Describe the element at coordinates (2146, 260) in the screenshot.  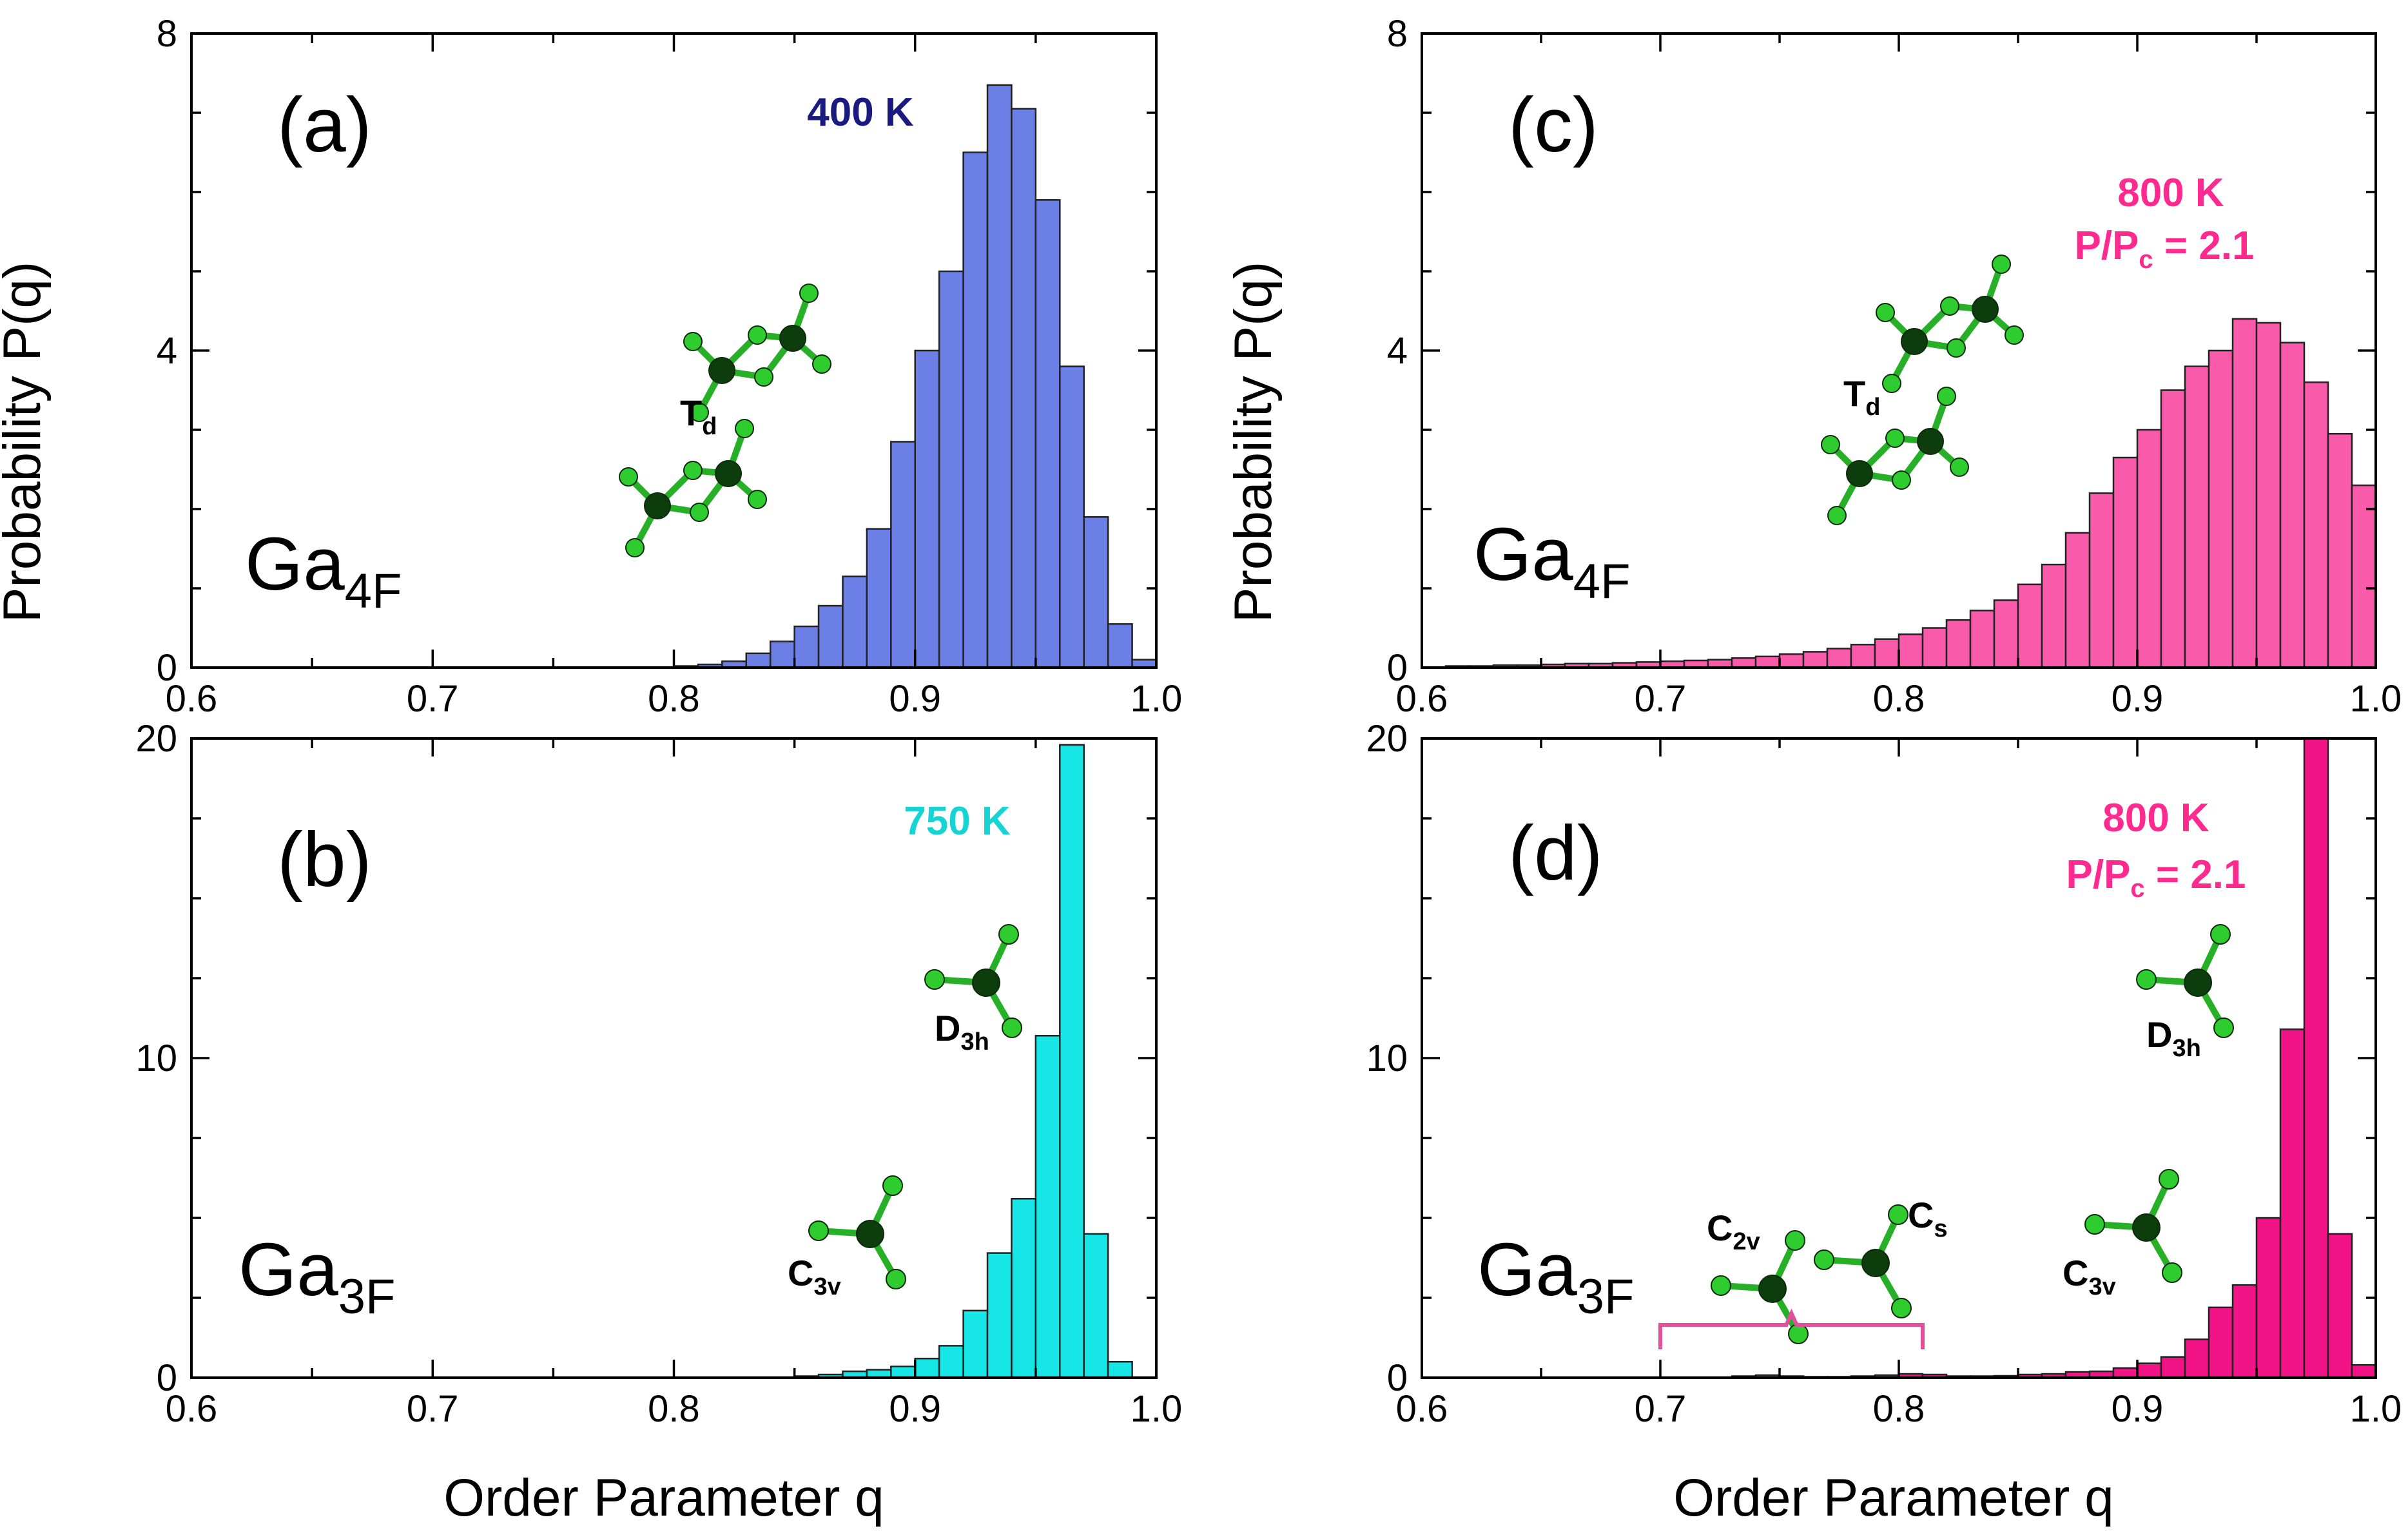
I see `annotation-subscript: c` at that location.